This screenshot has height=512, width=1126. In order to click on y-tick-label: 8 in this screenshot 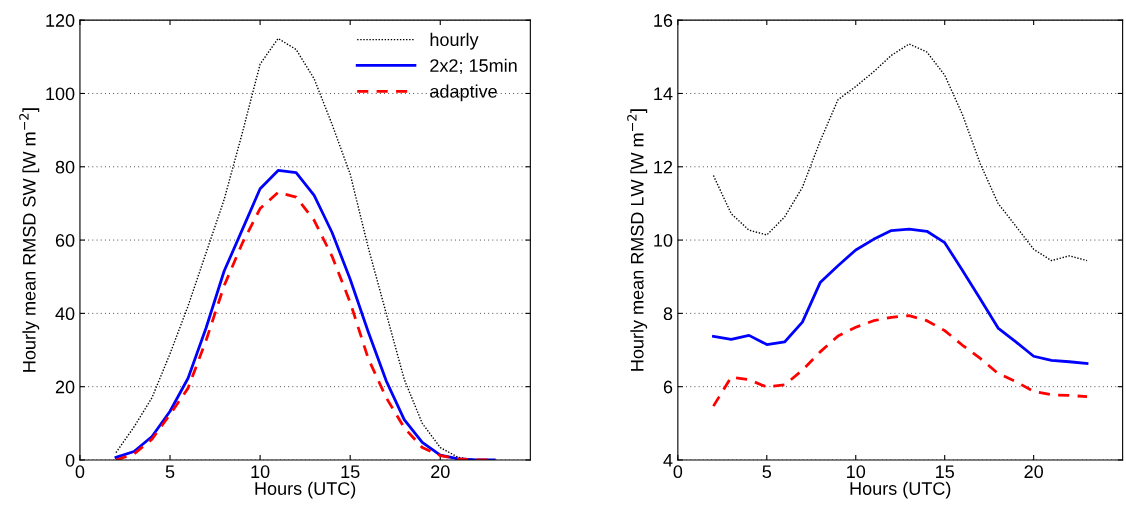, I will do `click(668, 314)`.